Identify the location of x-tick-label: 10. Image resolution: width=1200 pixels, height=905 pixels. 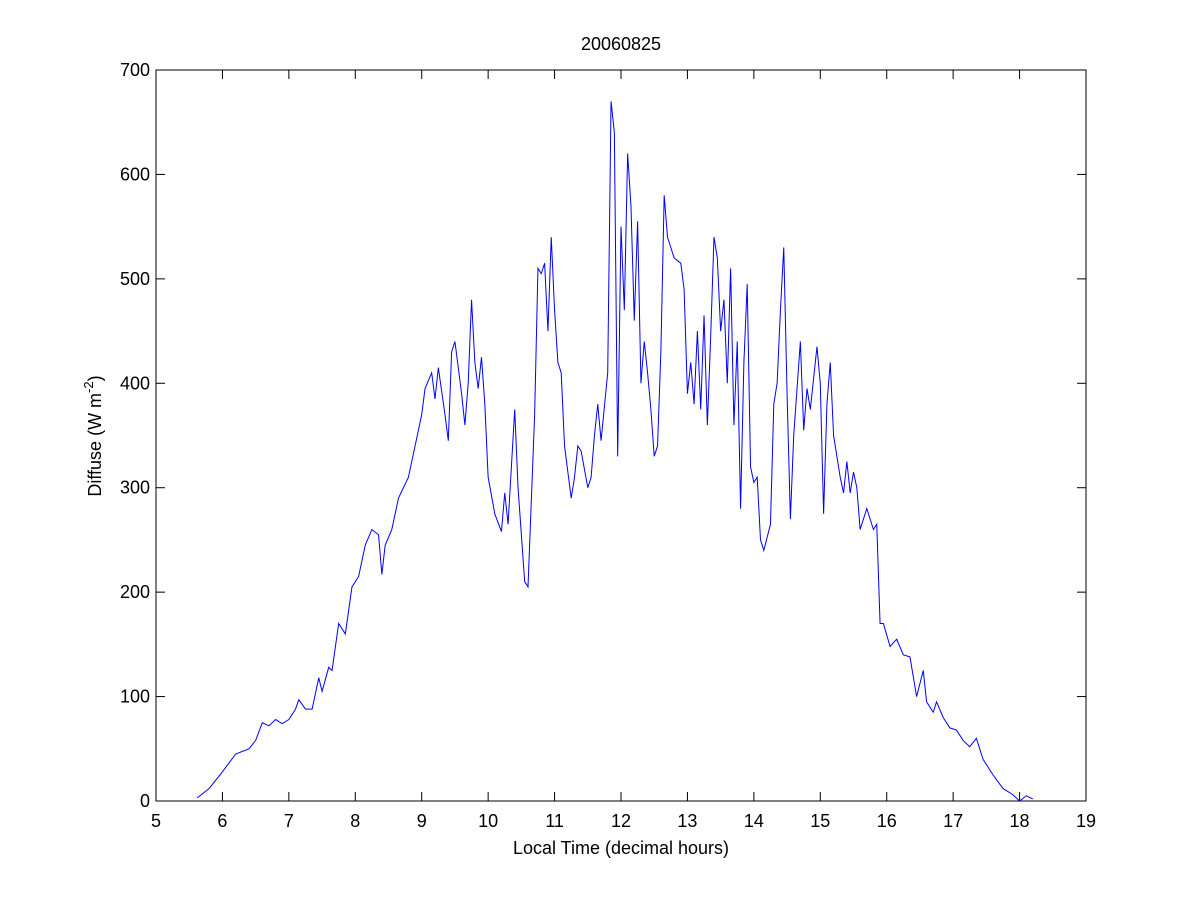
(488, 821).